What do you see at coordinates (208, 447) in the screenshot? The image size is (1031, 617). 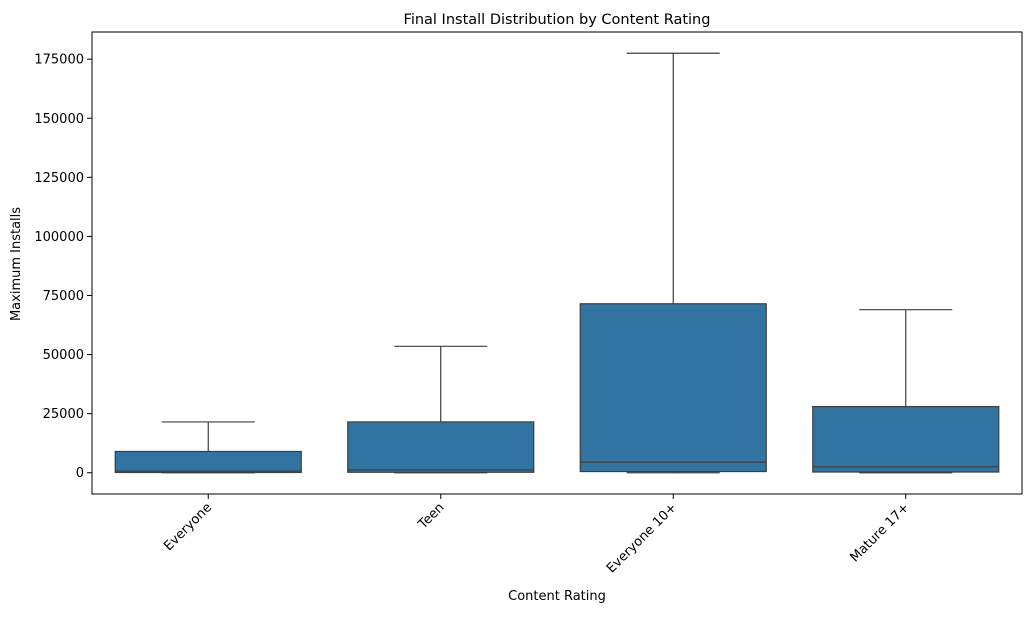 I see `box-everyone` at bounding box center [208, 447].